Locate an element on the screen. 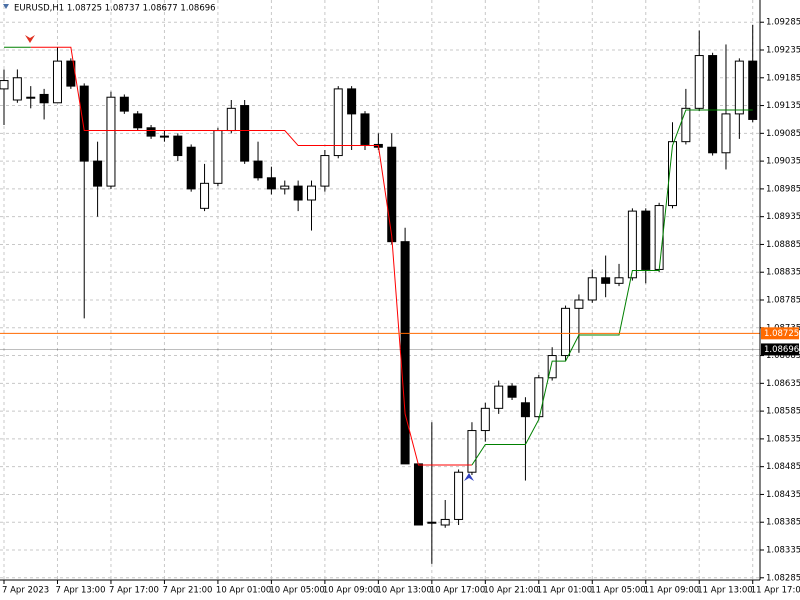 The width and height of the screenshot is (800, 600). x-tick-label: 10 Apr 05:00 is located at coordinates (296, 591).